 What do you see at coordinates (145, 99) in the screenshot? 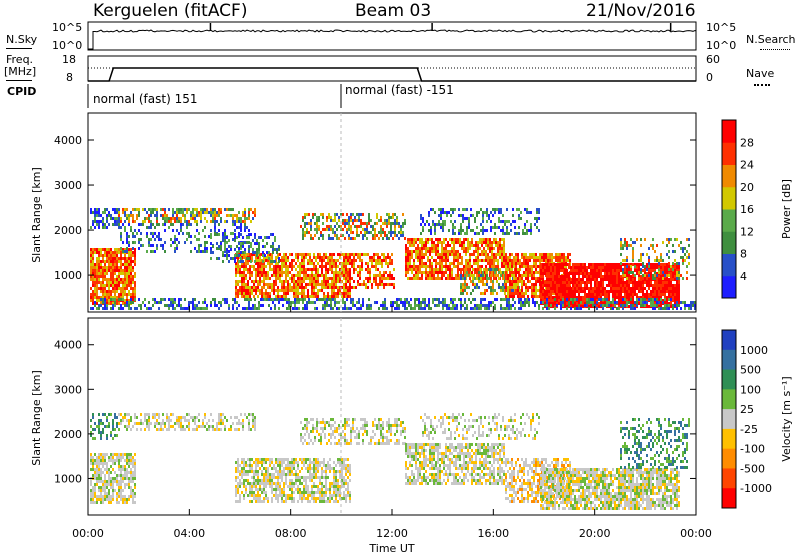
I see `cpid-label-first: normal (fast) 151` at bounding box center [145, 99].